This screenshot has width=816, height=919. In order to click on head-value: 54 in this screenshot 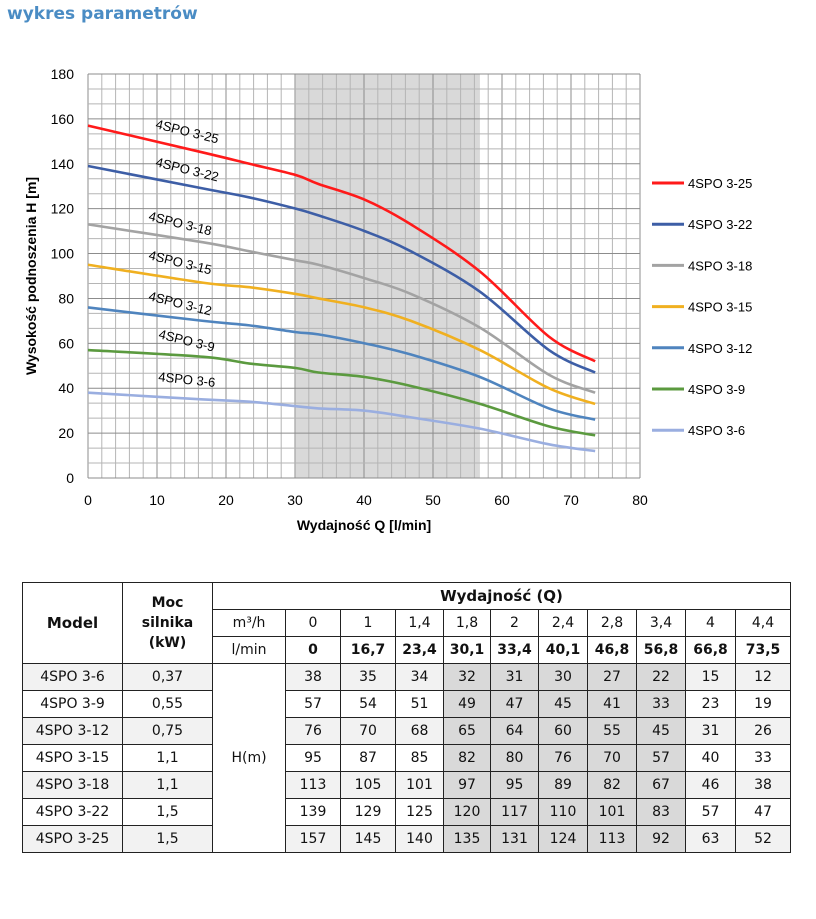, I will do `click(368, 704)`.